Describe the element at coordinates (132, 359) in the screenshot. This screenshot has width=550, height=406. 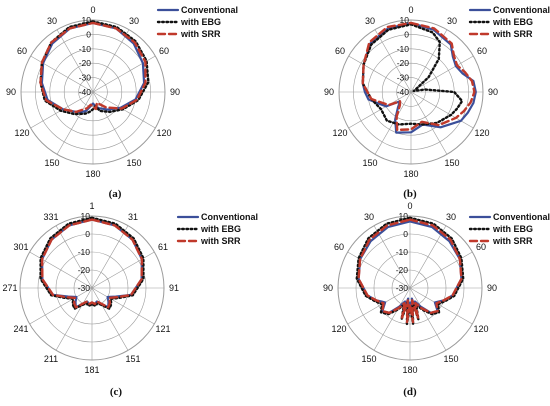
I see `angle-tick-label: 151` at that location.